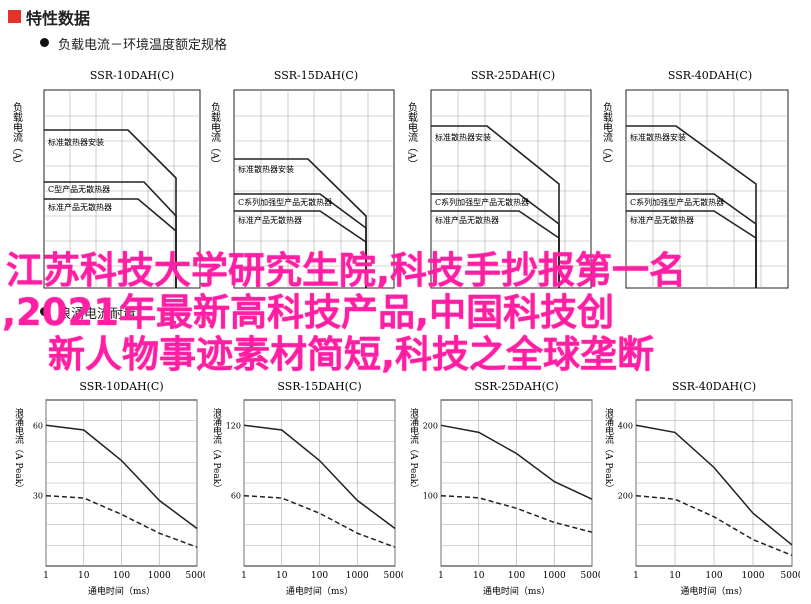 The width and height of the screenshot is (811, 604). I want to click on annotation: C型产品无散热器, so click(79, 189).